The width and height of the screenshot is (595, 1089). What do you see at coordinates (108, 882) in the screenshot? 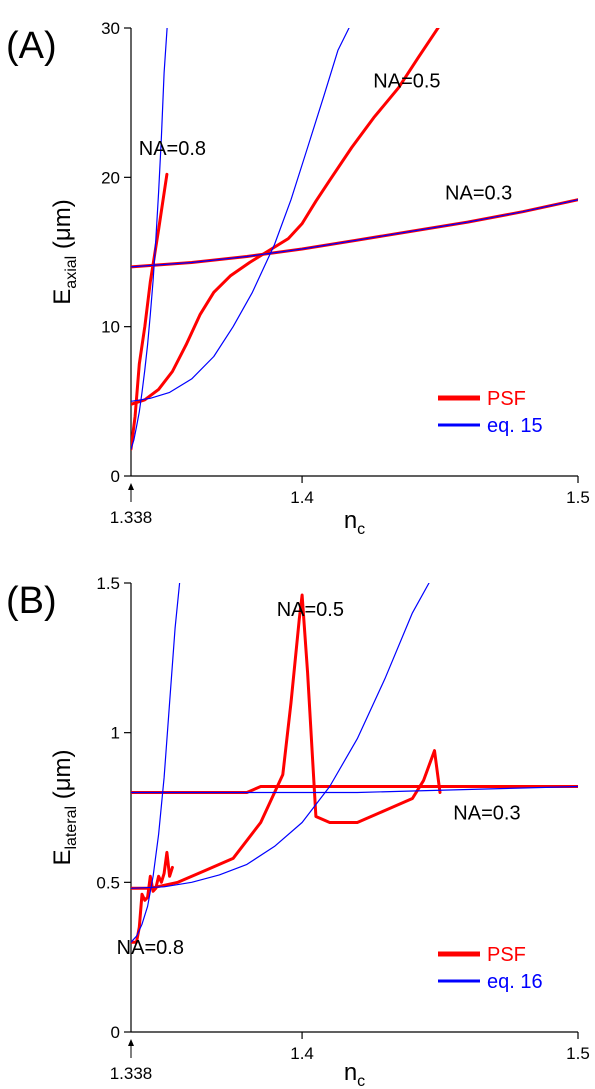
I see `y-tick-label: 0.5` at bounding box center [108, 882].